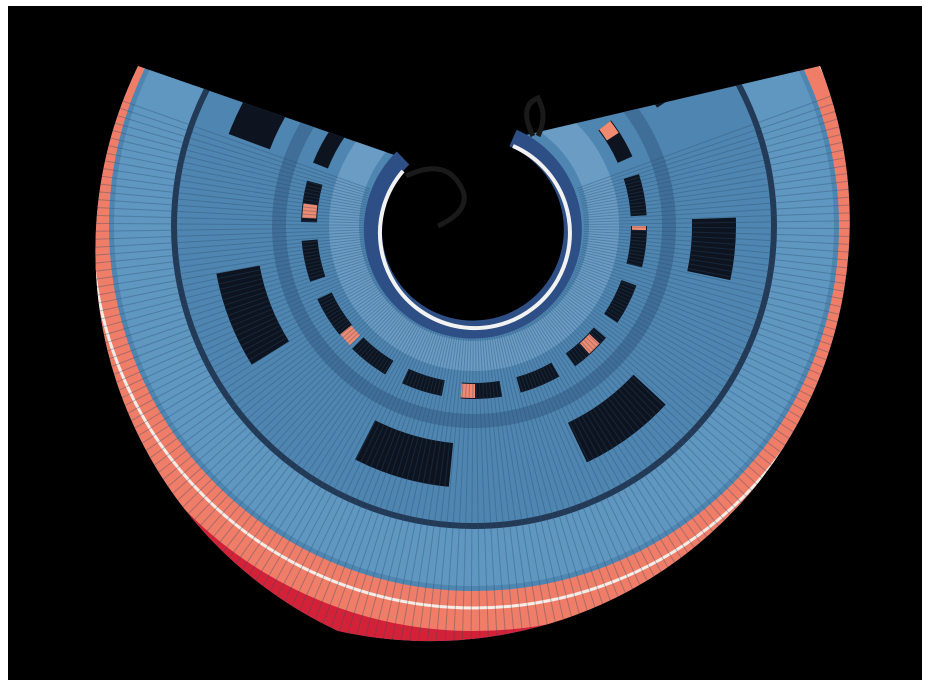  What do you see at coordinates (474, 237) in the screenshot?
I see `white-waist-cord` at bounding box center [474, 237].